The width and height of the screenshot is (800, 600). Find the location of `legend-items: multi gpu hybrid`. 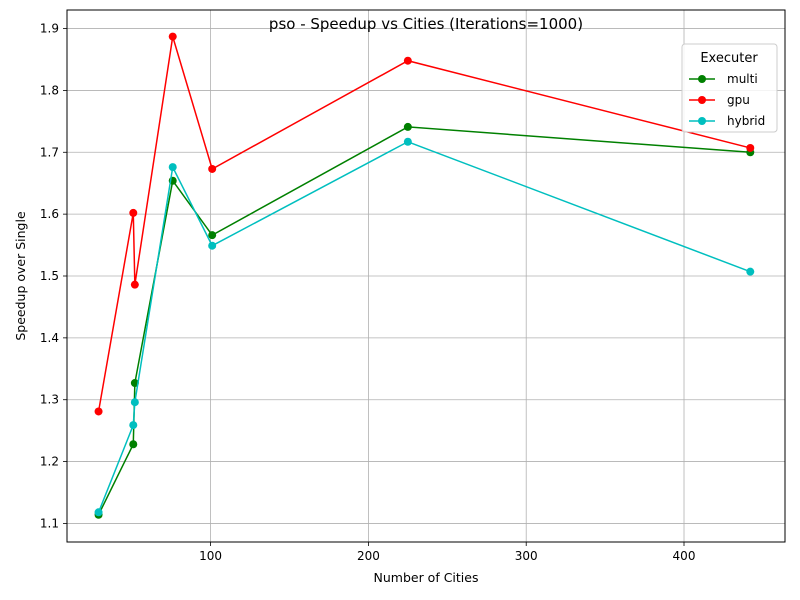

legend-items: multi gpu hybrid is located at coordinates (727, 100).